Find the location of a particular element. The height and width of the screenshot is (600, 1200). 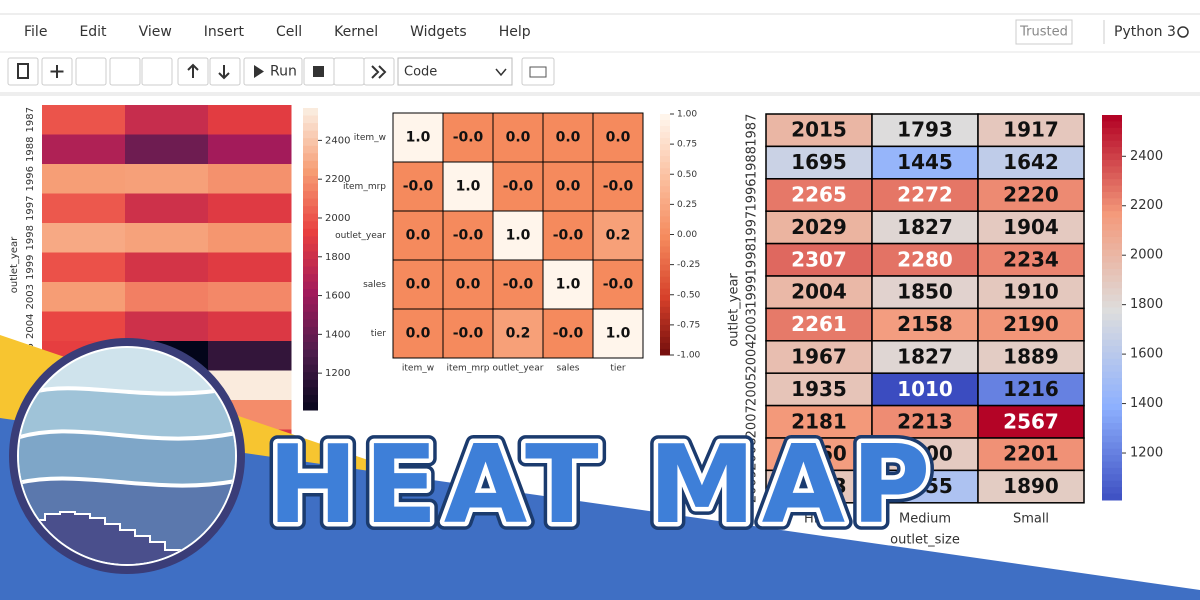

copy-button is located at coordinates (125, 71).